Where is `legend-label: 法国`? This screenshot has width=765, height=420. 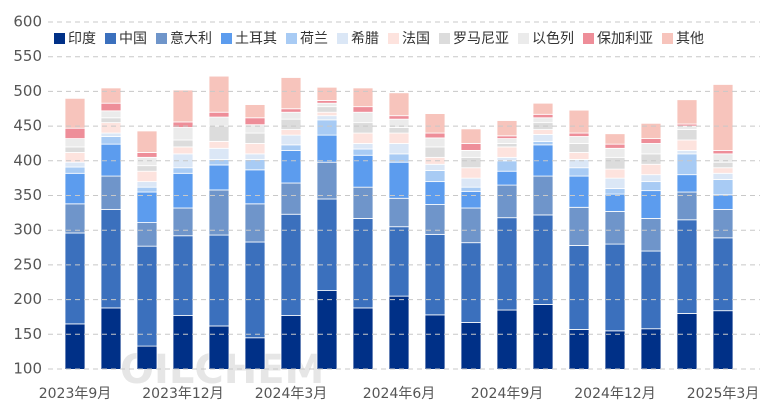
legend-label: 法国 is located at coordinates (416, 39).